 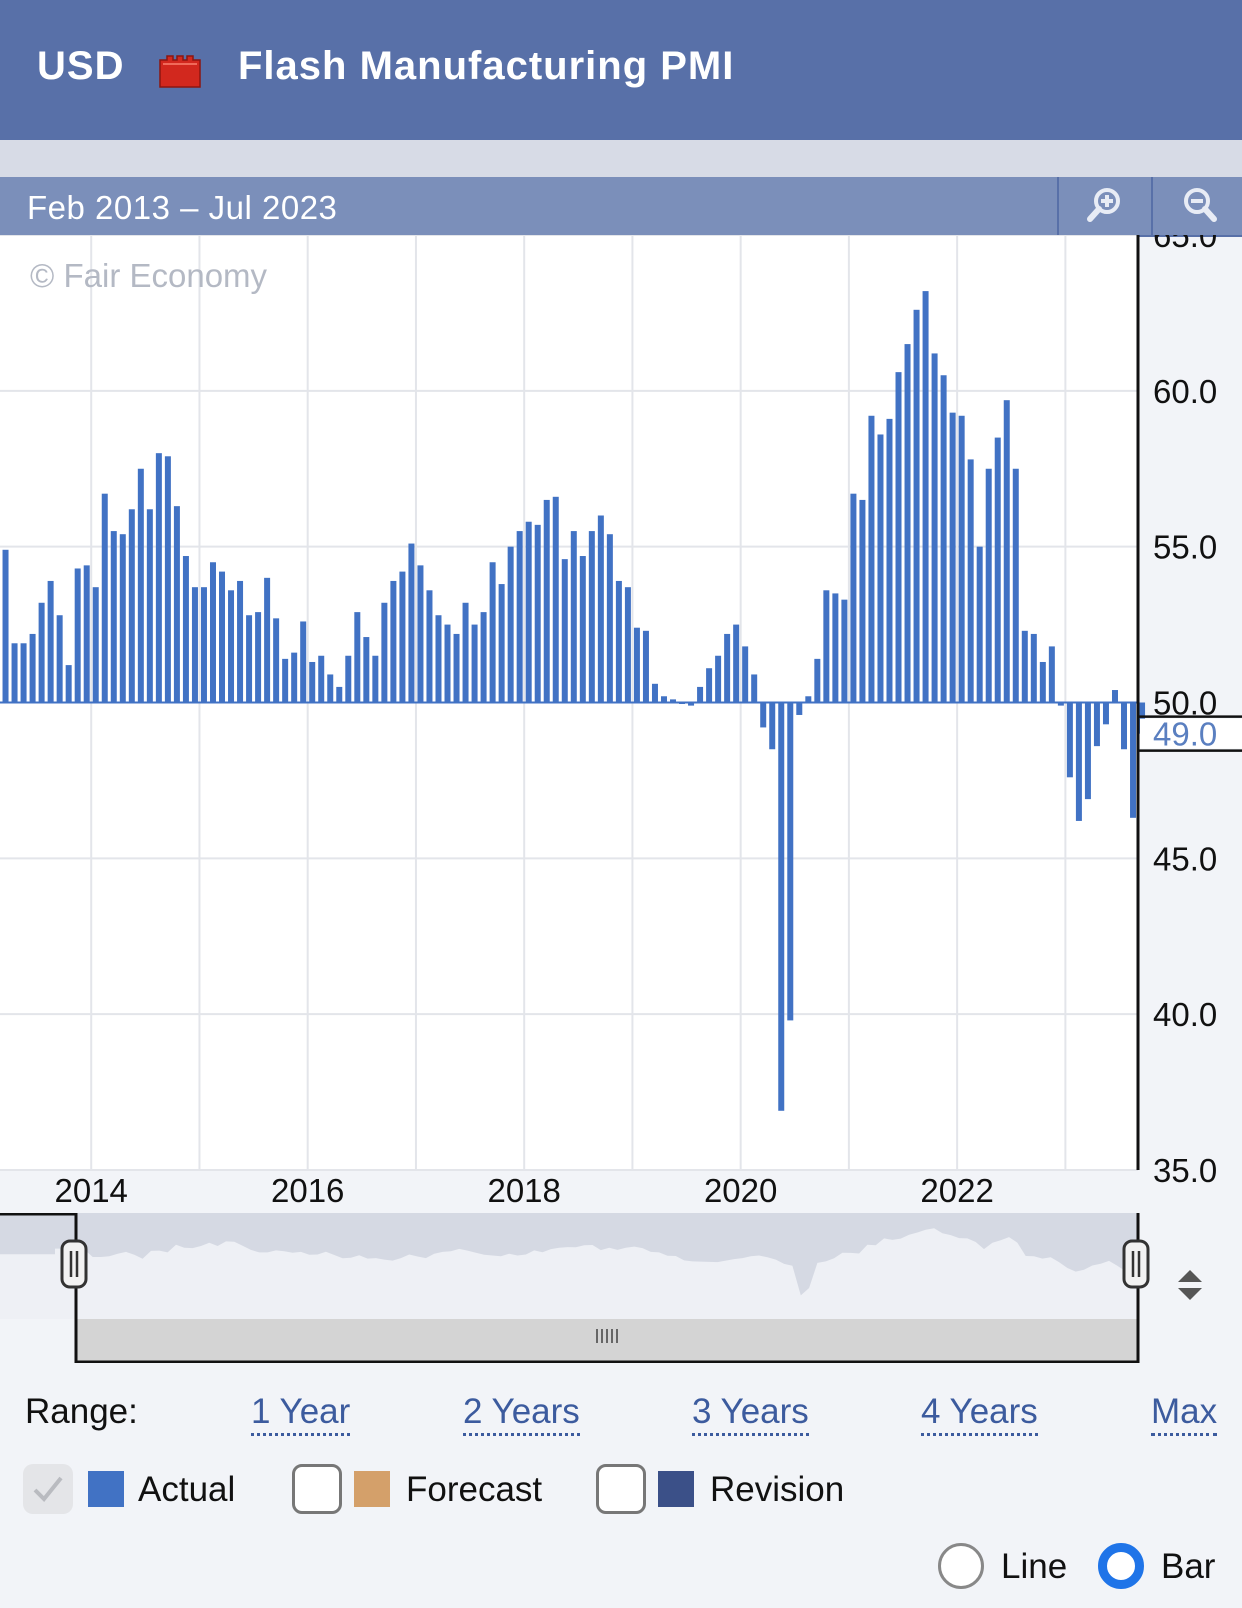 I want to click on range-max: Max, so click(x=1184, y=1414).